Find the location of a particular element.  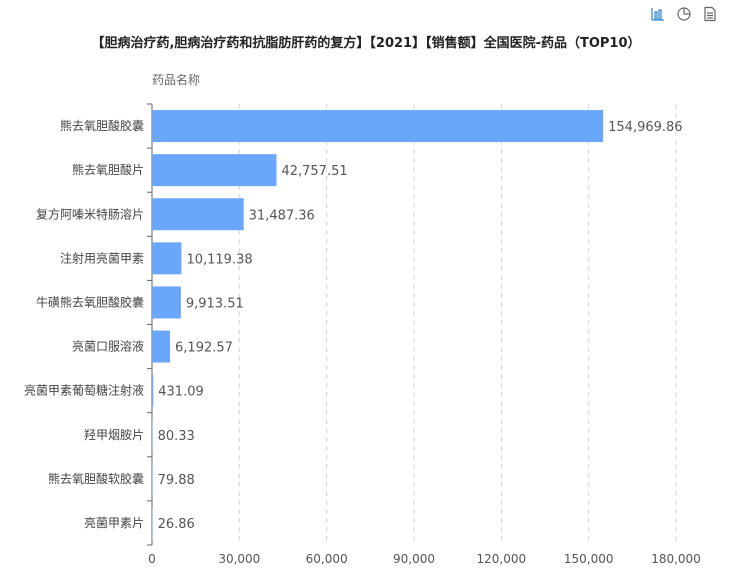

value-label: 80.33 is located at coordinates (176, 436).